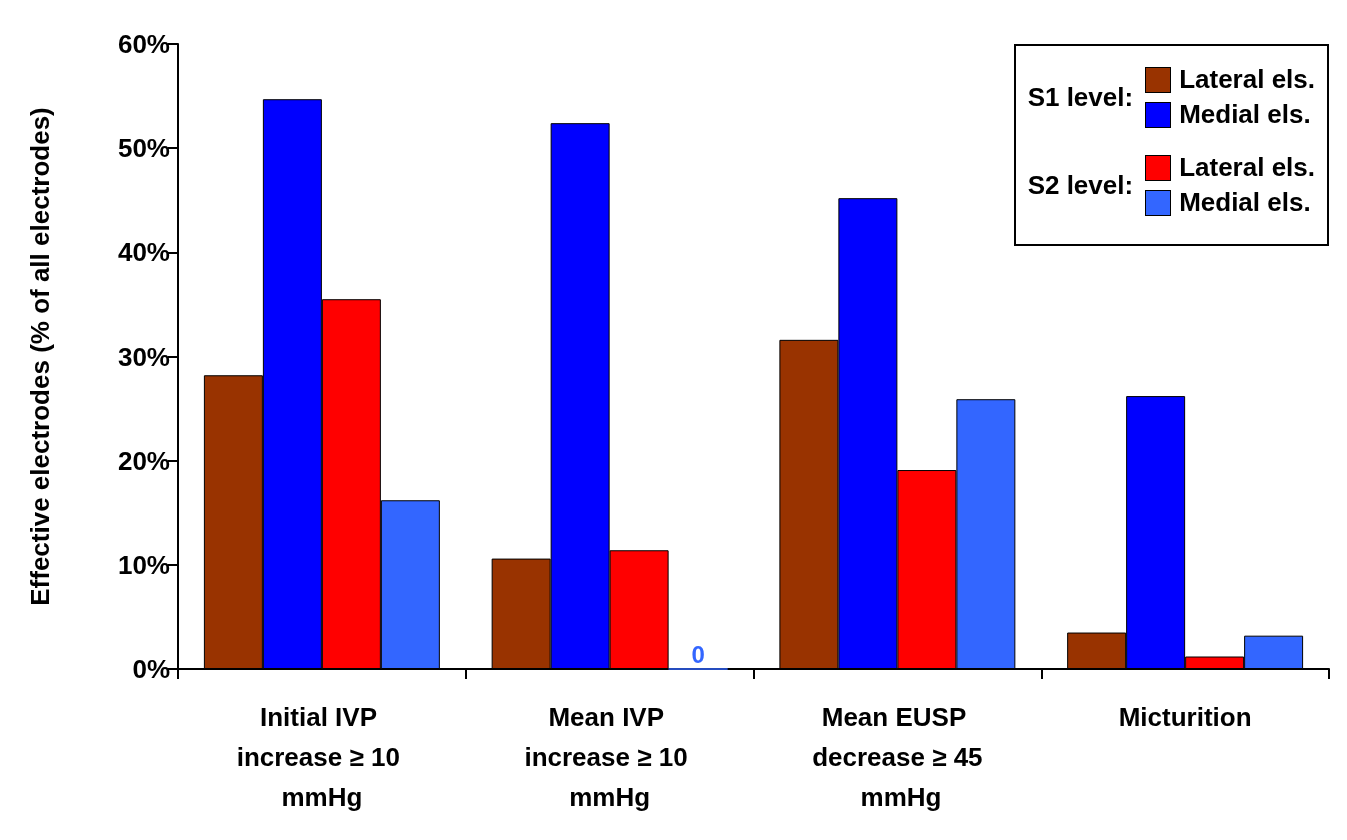 Image resolution: width=1347 pixels, height=840 pixels. I want to click on annotation: S2 level:, so click(1080, 185).